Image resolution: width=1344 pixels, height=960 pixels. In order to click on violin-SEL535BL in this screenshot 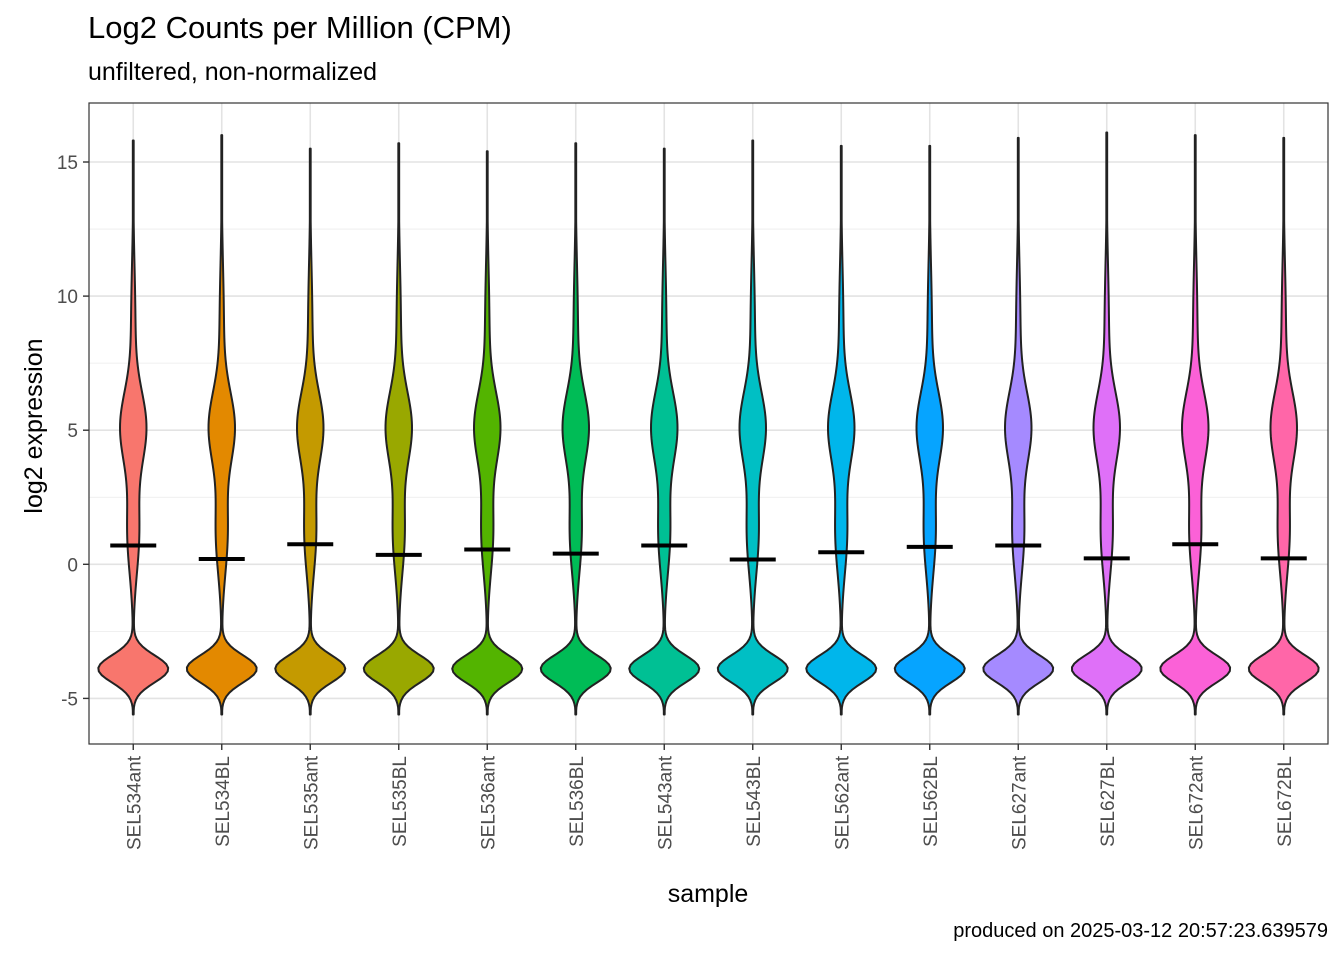, I will do `click(398, 429)`.